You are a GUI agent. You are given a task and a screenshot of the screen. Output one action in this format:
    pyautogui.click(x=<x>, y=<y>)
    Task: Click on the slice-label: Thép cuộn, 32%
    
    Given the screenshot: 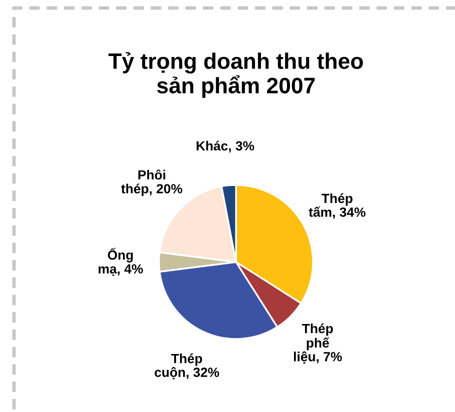 What is the action you would take?
    pyautogui.click(x=187, y=366)
    